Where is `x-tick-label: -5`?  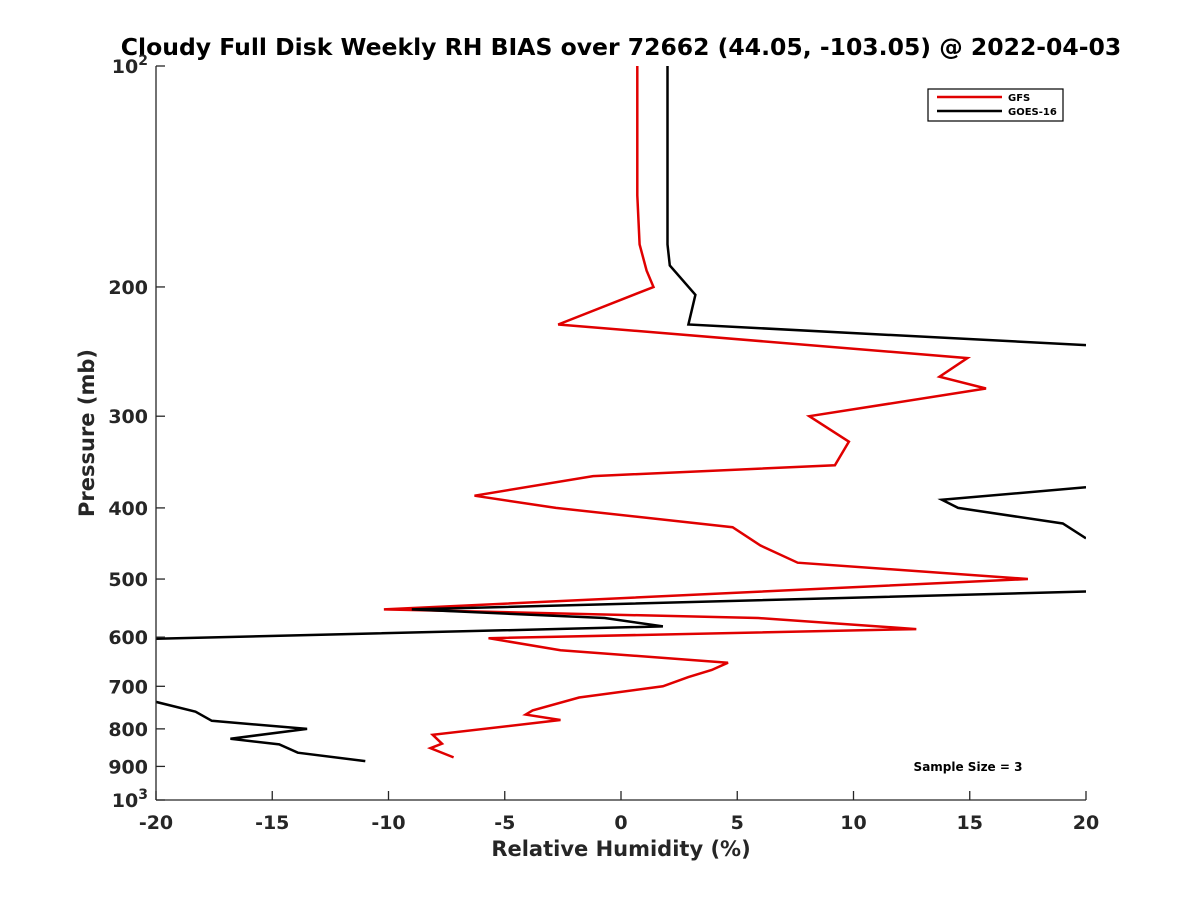
x-tick-label: -5 is located at coordinates (504, 823).